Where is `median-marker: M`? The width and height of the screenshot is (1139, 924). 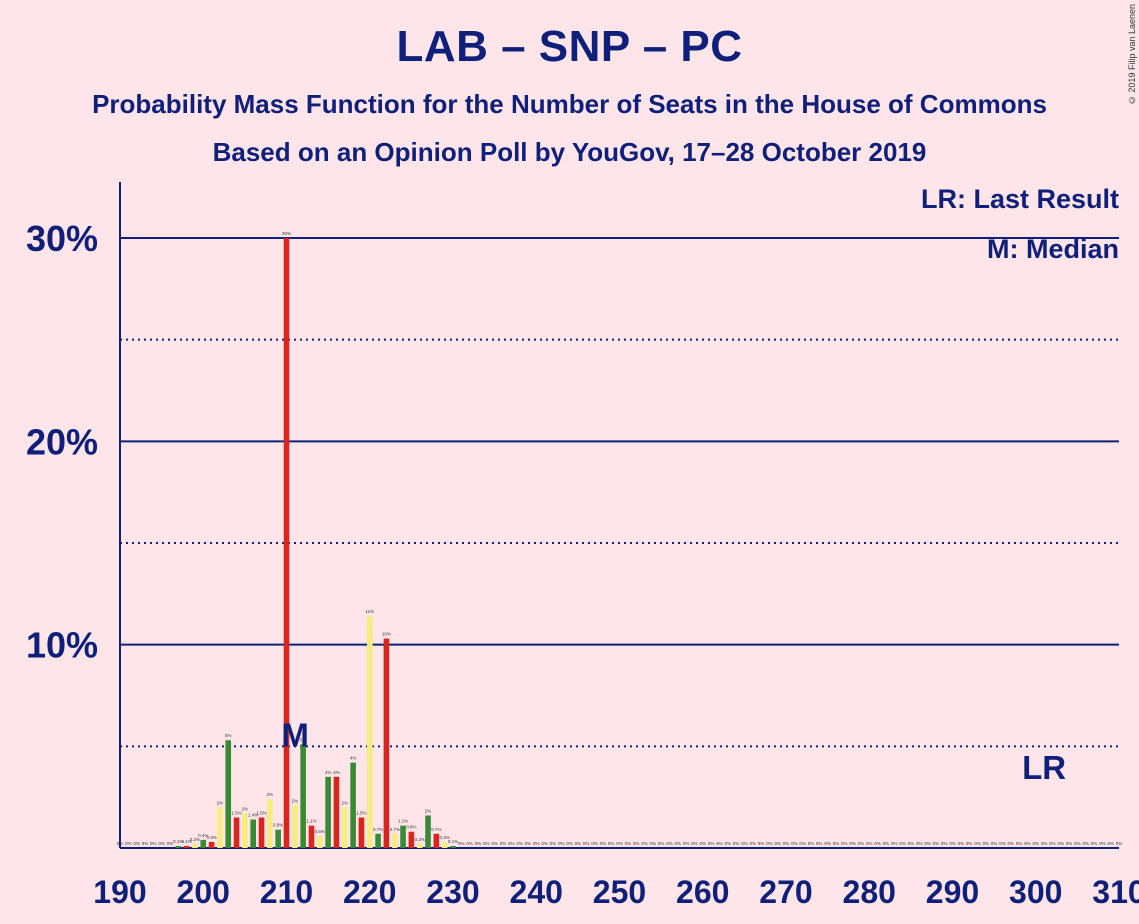
median-marker: M is located at coordinates (295, 734).